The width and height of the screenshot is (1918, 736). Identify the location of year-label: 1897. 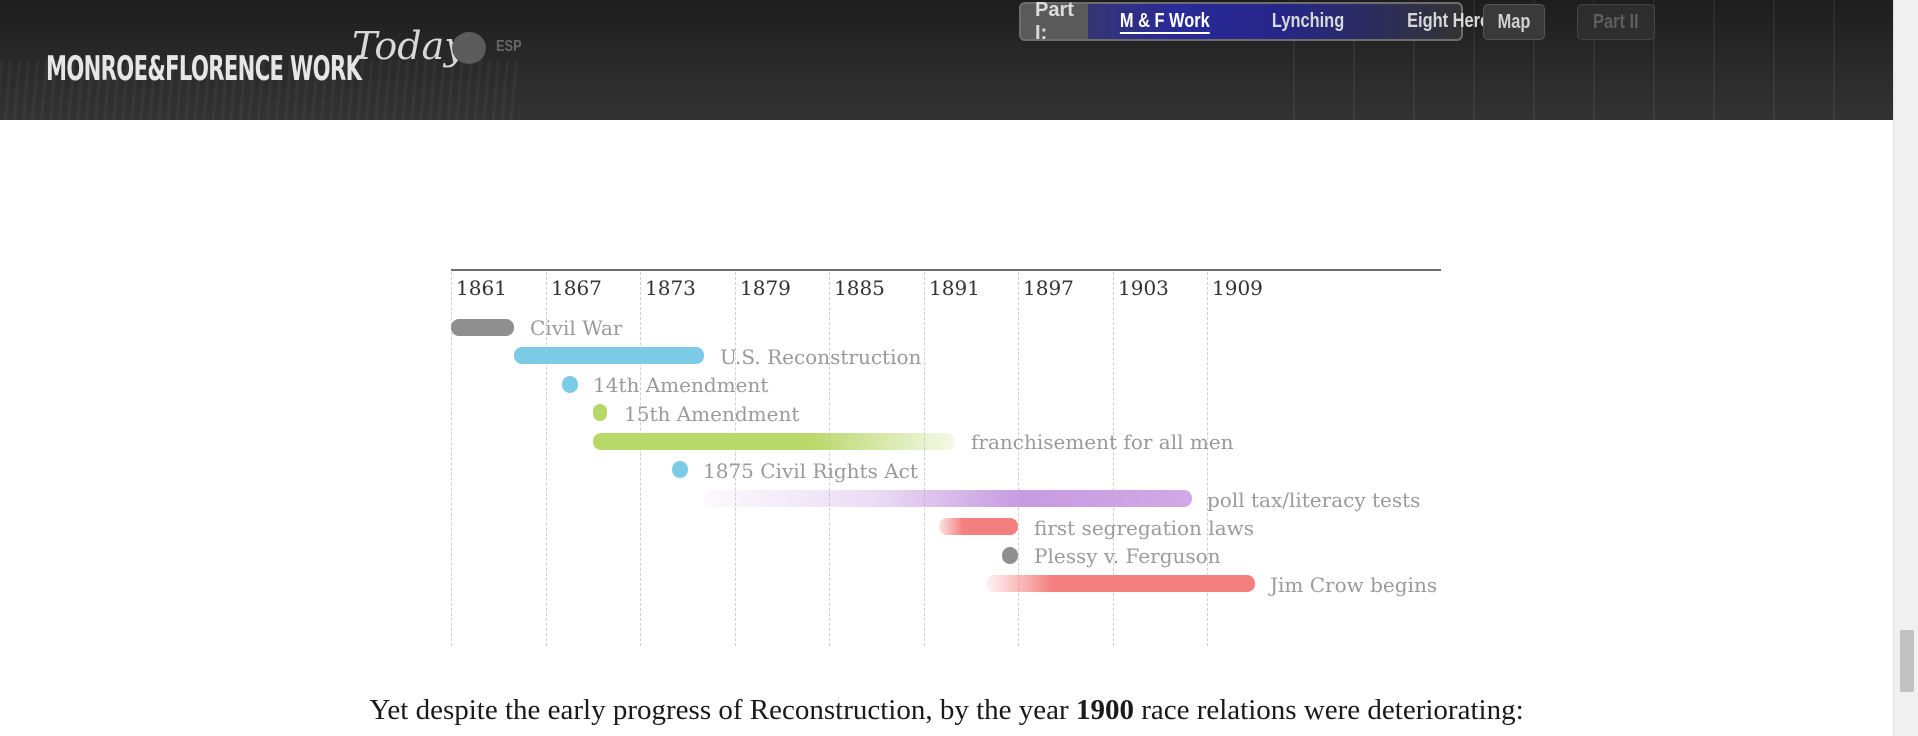
(1048, 288).